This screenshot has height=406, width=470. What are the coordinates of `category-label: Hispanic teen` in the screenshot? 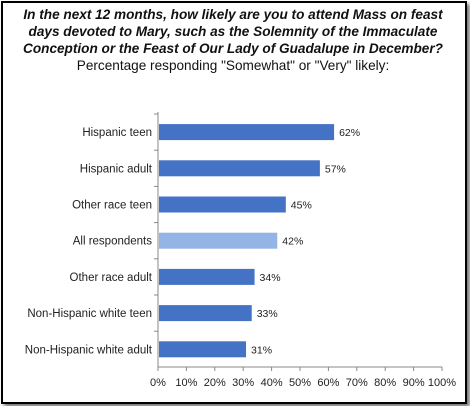 It's located at (117, 133).